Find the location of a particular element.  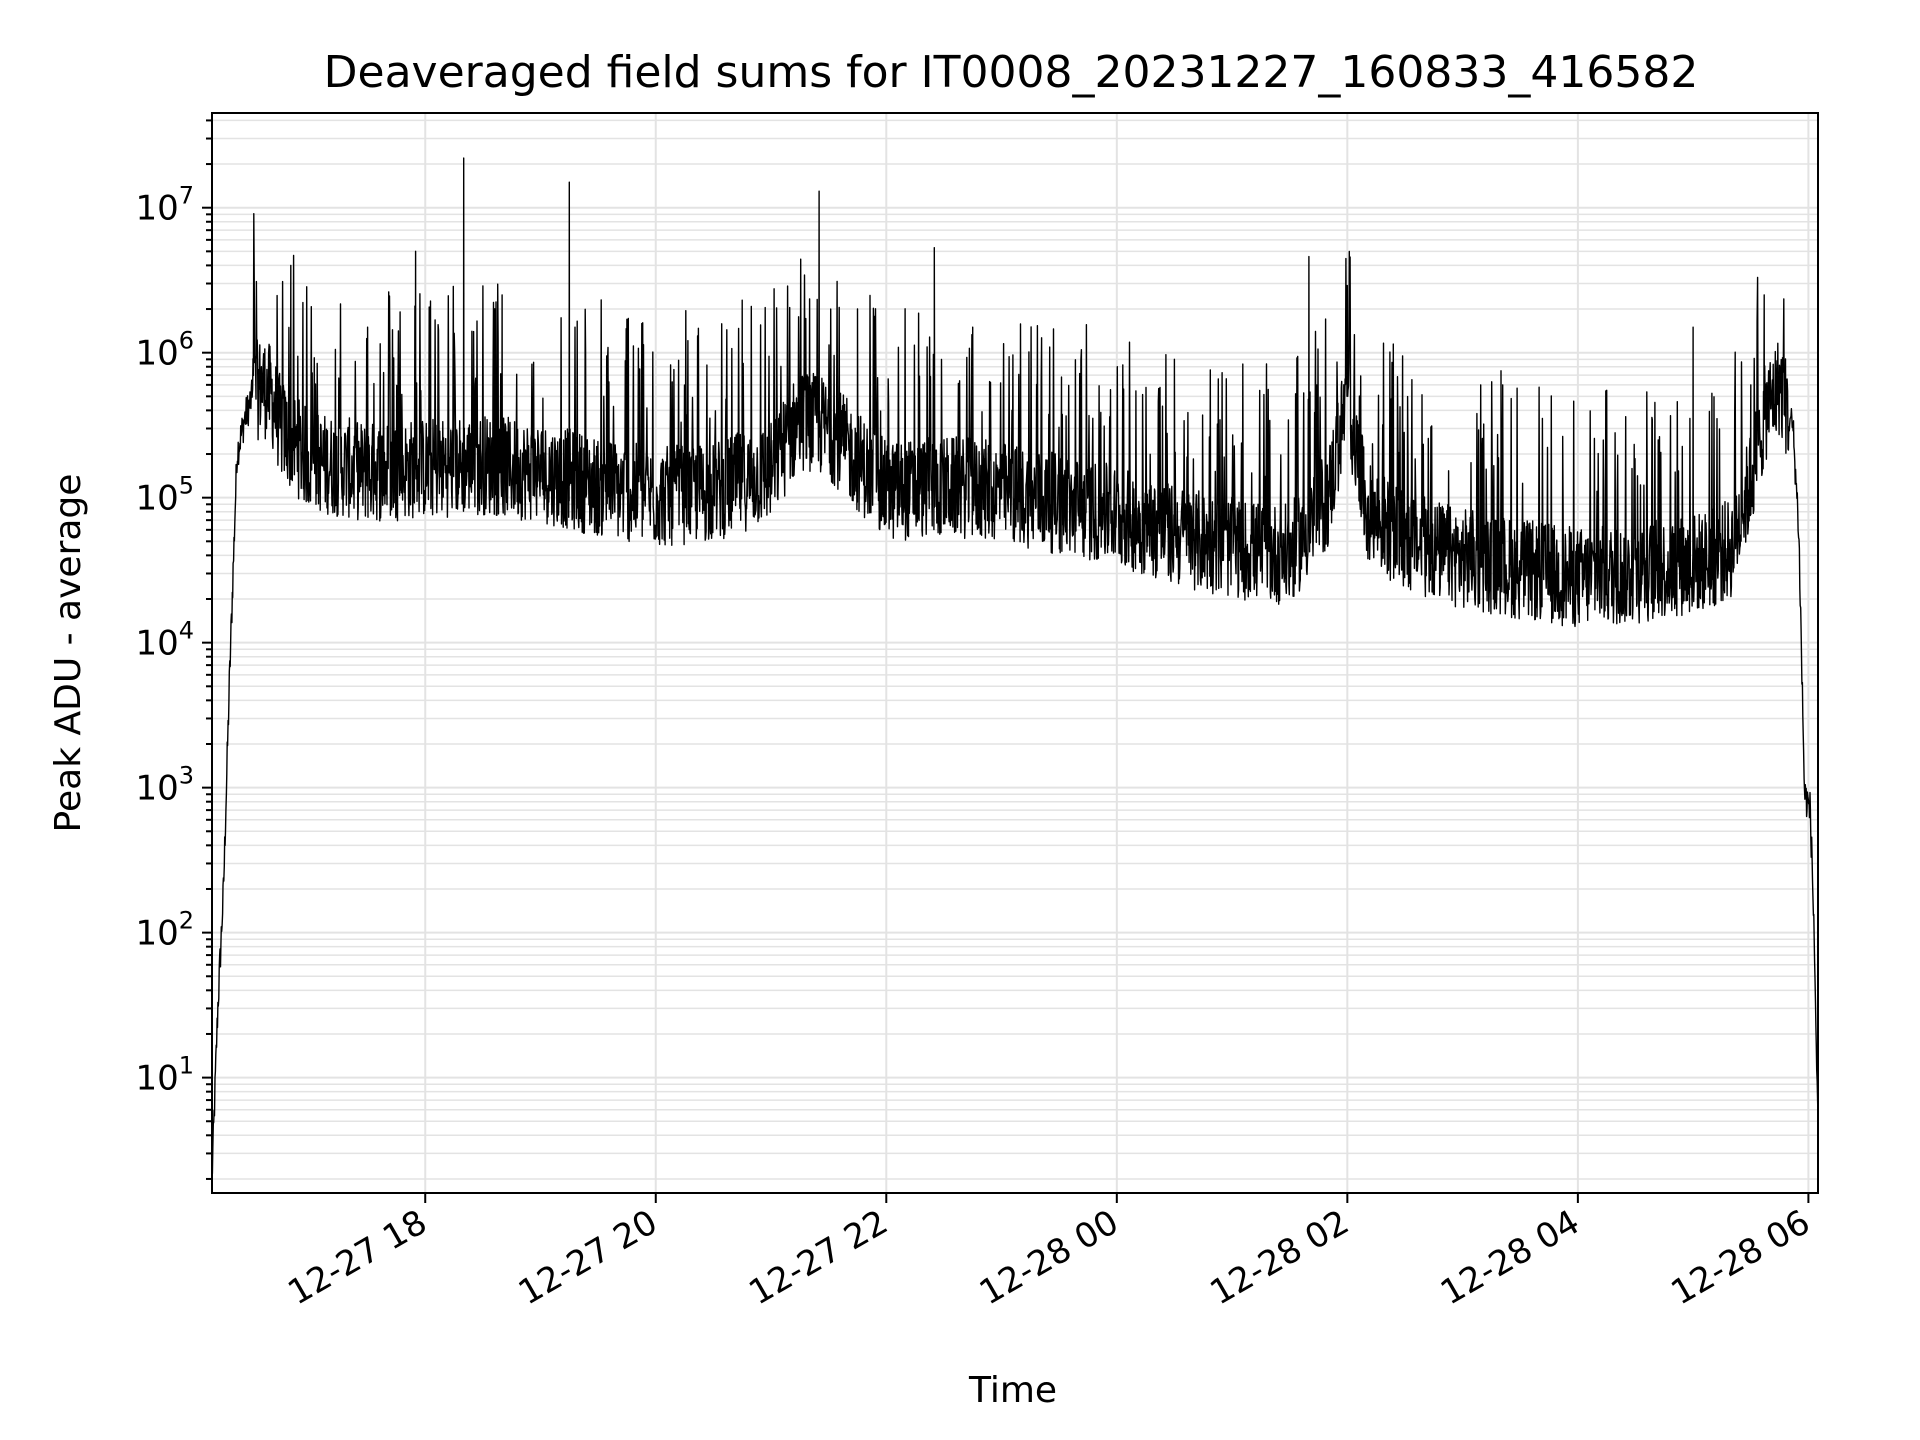

y-tick-label: 10⁵ is located at coordinates (164, 495).